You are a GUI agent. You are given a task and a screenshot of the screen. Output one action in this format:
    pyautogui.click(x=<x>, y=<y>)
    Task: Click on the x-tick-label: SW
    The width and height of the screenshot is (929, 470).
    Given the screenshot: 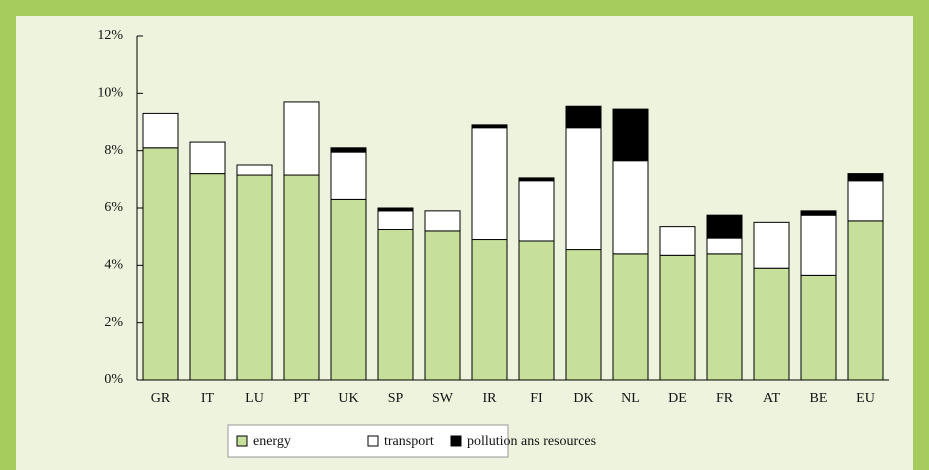 What is the action you would take?
    pyautogui.click(x=443, y=398)
    